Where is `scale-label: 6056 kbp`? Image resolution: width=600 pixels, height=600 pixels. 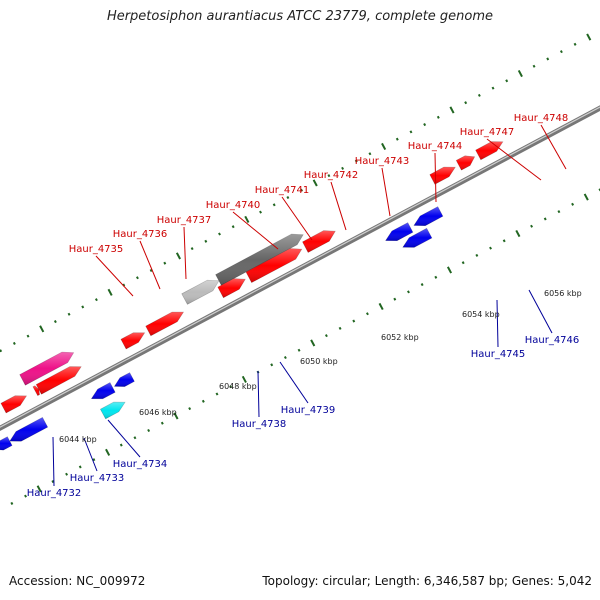 scale-label: 6056 kbp is located at coordinates (563, 293).